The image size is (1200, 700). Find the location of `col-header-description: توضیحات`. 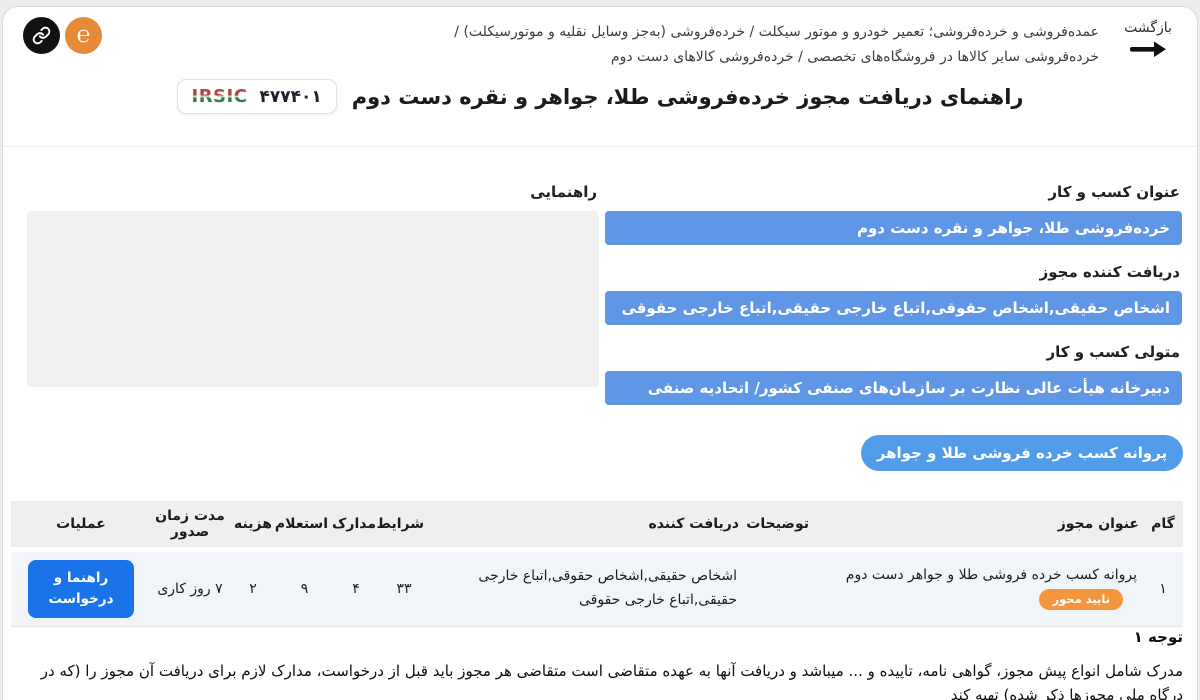

col-header-description: توضیحات is located at coordinates (778, 524).